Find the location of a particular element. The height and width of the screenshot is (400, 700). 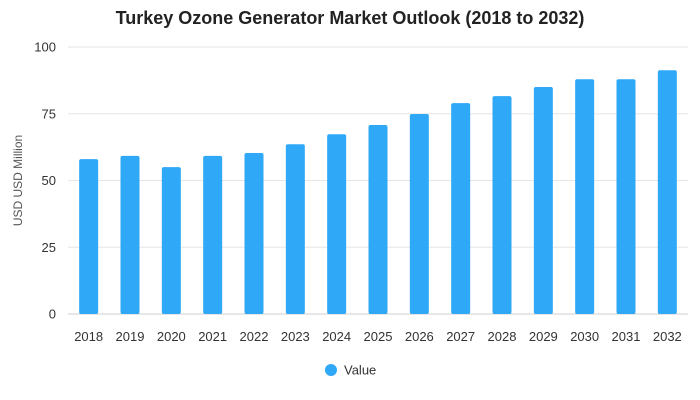

legend: Value is located at coordinates (350, 370).